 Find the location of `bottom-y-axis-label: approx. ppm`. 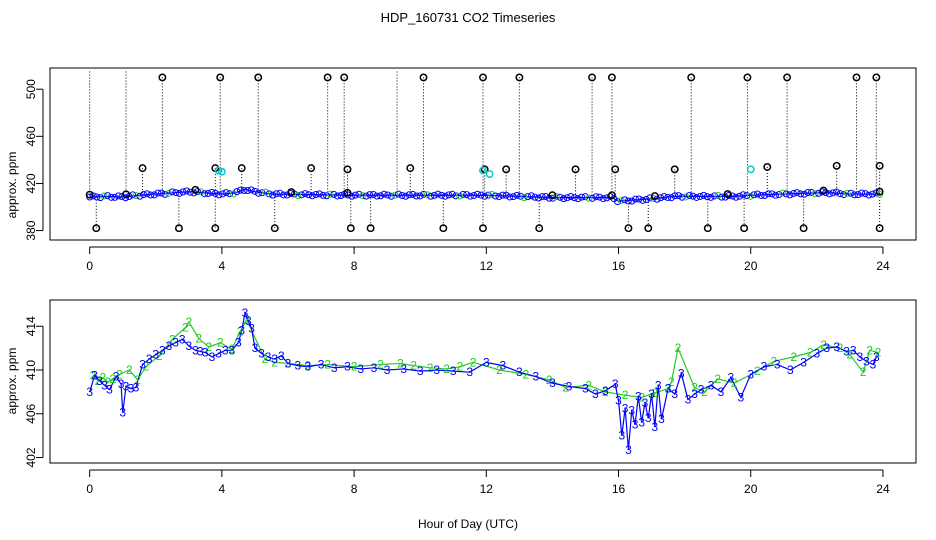

bottom-y-axis-label: approx. ppm is located at coordinates (12, 381).